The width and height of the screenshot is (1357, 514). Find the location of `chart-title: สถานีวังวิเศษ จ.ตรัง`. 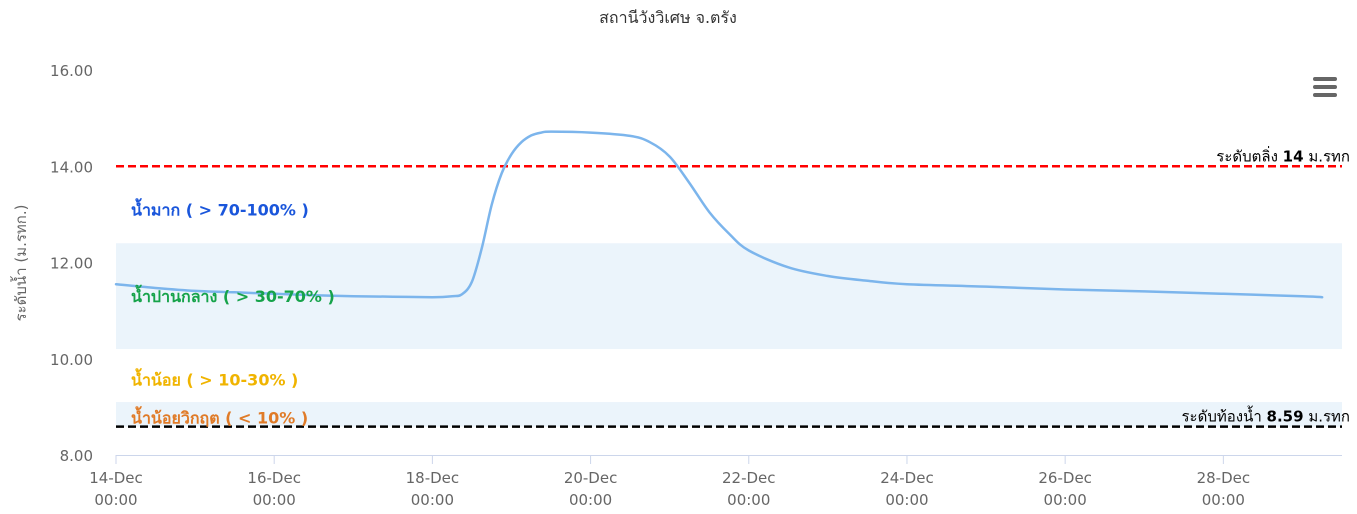

chart-title: สถานีวังวิเศษ จ.ตรัง is located at coordinates (668, 17).